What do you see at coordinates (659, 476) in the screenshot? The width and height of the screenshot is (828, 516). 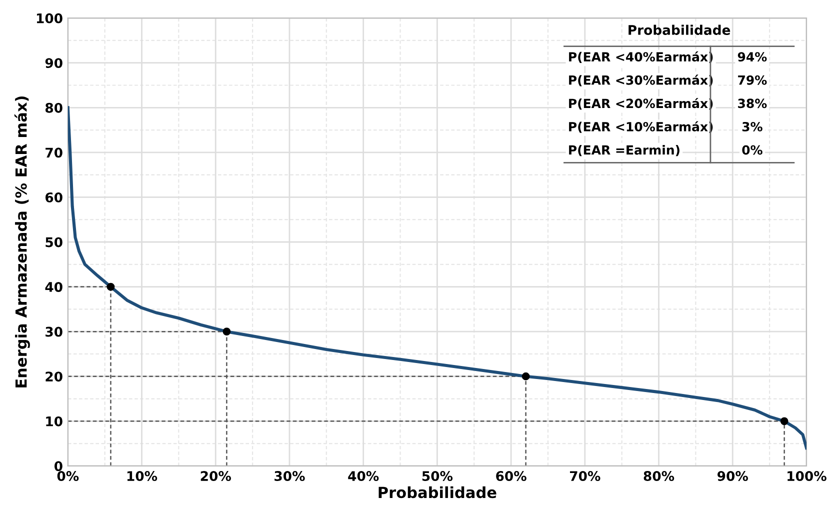 I see `x-tick-label: 80%` at bounding box center [659, 476].